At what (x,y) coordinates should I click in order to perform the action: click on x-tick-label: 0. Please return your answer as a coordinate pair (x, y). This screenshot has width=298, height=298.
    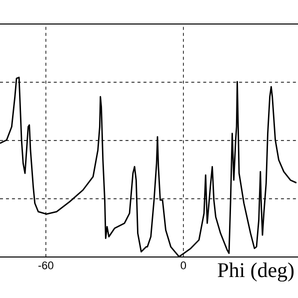
    Looking at the image, I should click on (183, 266).